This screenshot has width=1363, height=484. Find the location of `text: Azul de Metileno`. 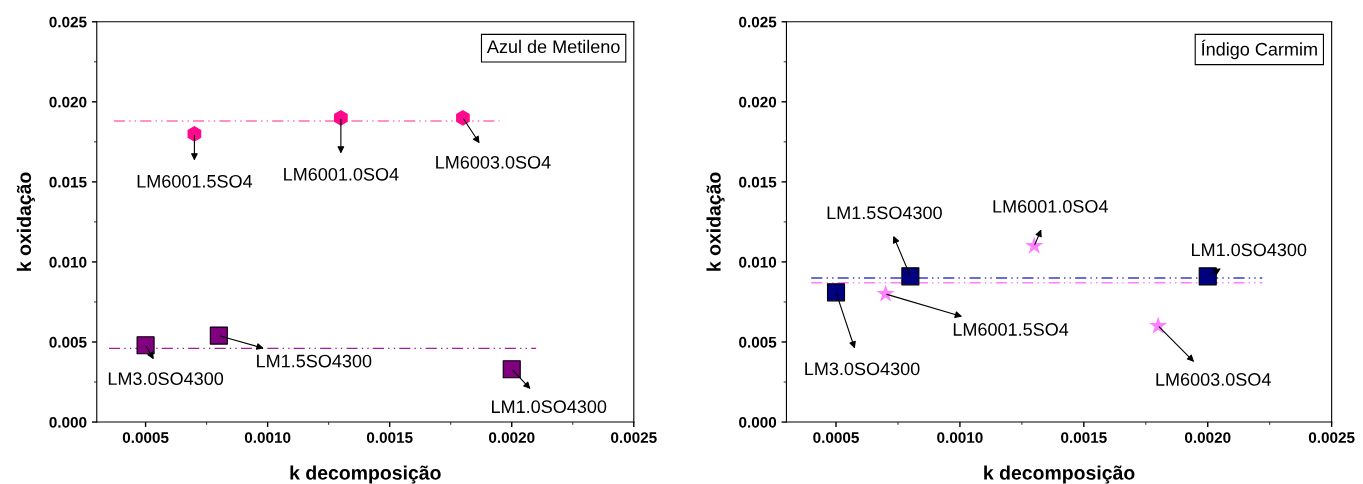

text: Azul de Metileno is located at coordinates (553, 46).